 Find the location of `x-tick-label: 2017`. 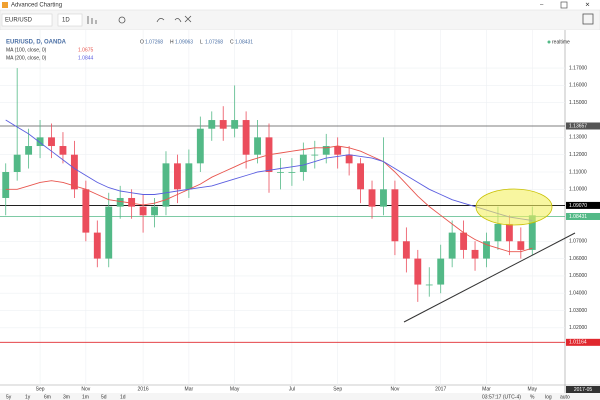

x-tick-label: 2017 is located at coordinates (440, 389).